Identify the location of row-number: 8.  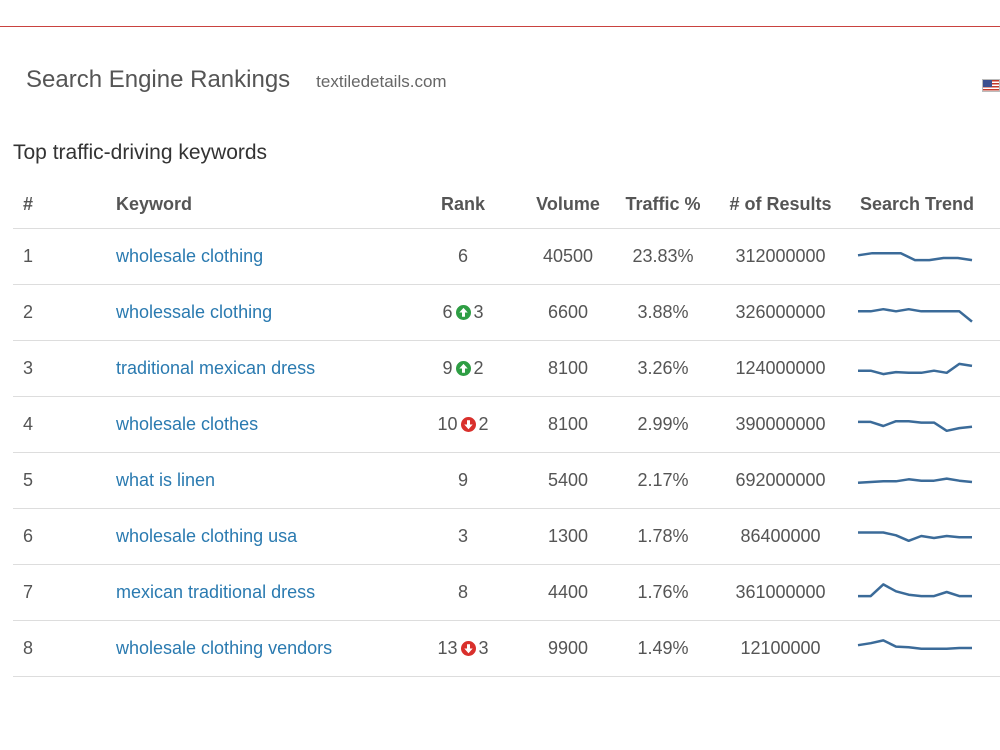
(64, 648).